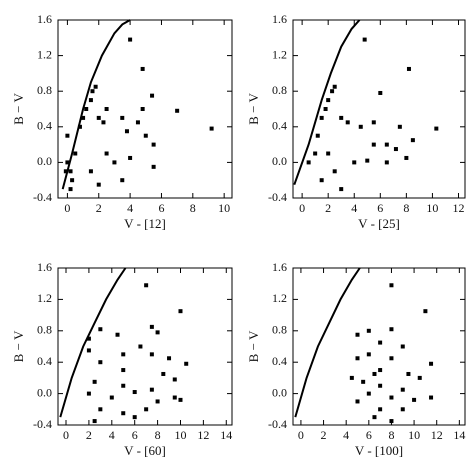  What do you see at coordinates (328, 208) in the screenshot?
I see `x-tick-label: 2` at bounding box center [328, 208].